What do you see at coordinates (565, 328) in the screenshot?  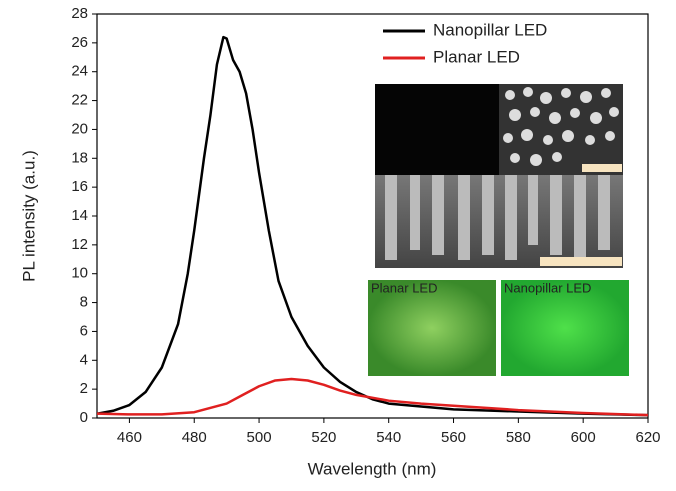 I see `inset-nanopillar` at bounding box center [565, 328].